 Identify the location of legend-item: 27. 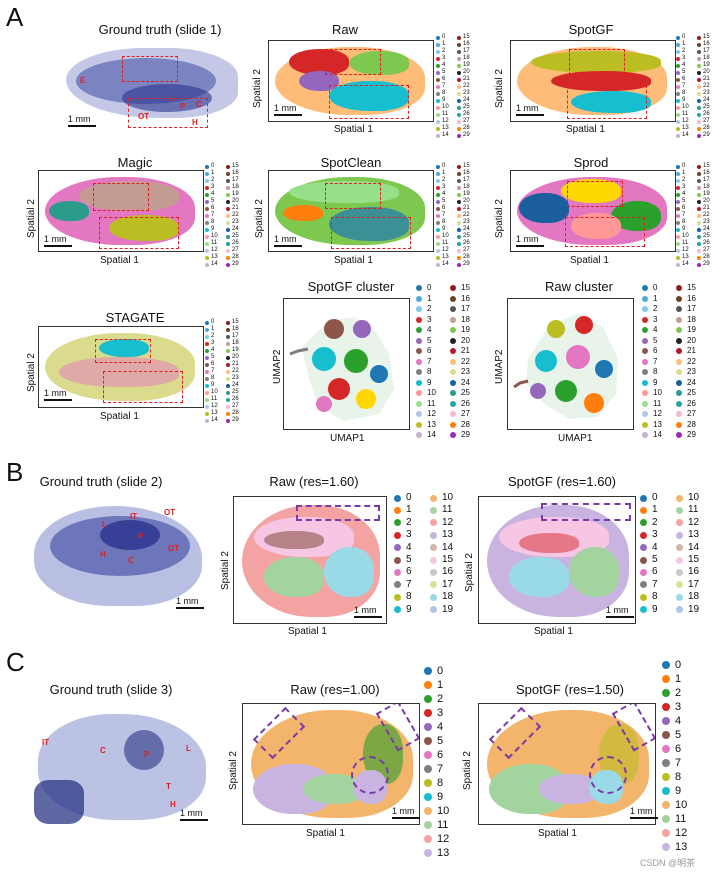
(707, 121).